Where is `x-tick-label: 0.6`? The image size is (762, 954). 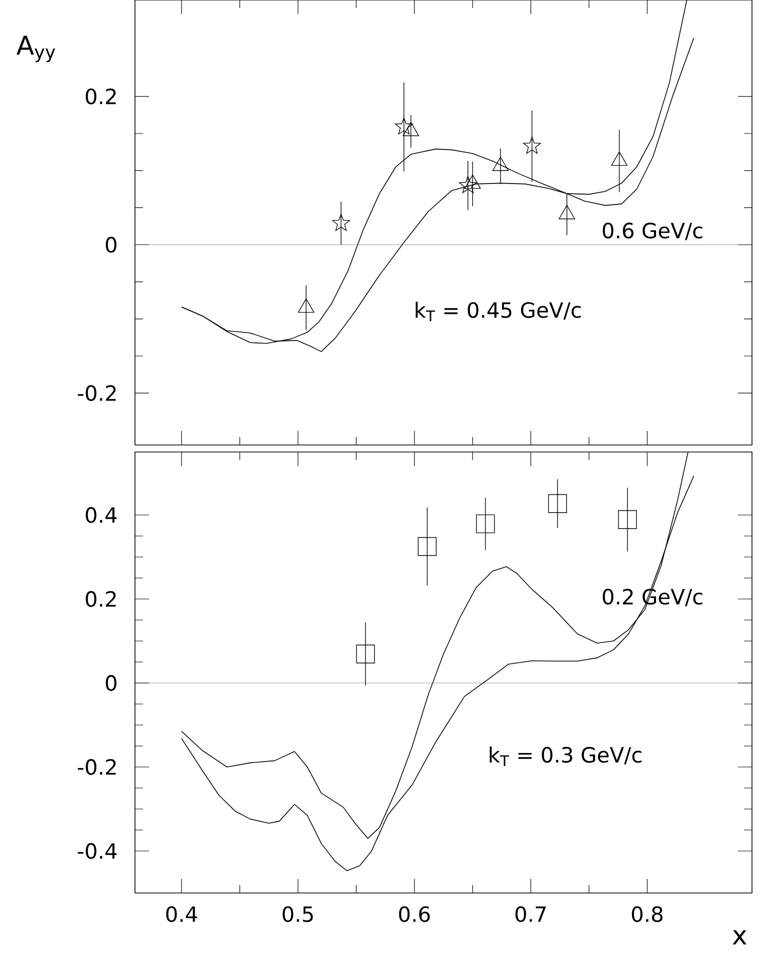
x-tick-label: 0.6 is located at coordinates (414, 914).